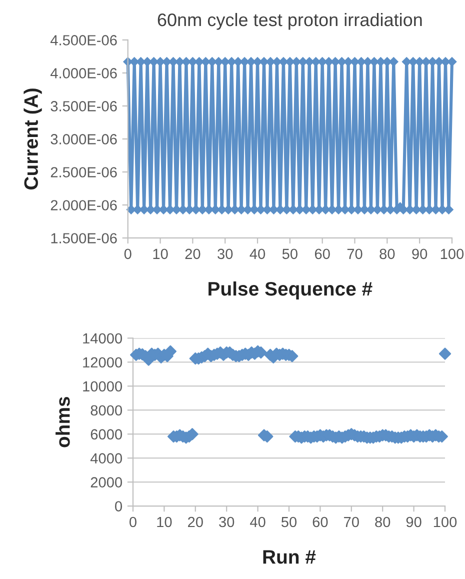 Image resolution: width=465 pixels, height=579 pixels. What do you see at coordinates (83, 172) in the screenshot?
I see `y-tick-label: 2.500E-06` at bounding box center [83, 172].